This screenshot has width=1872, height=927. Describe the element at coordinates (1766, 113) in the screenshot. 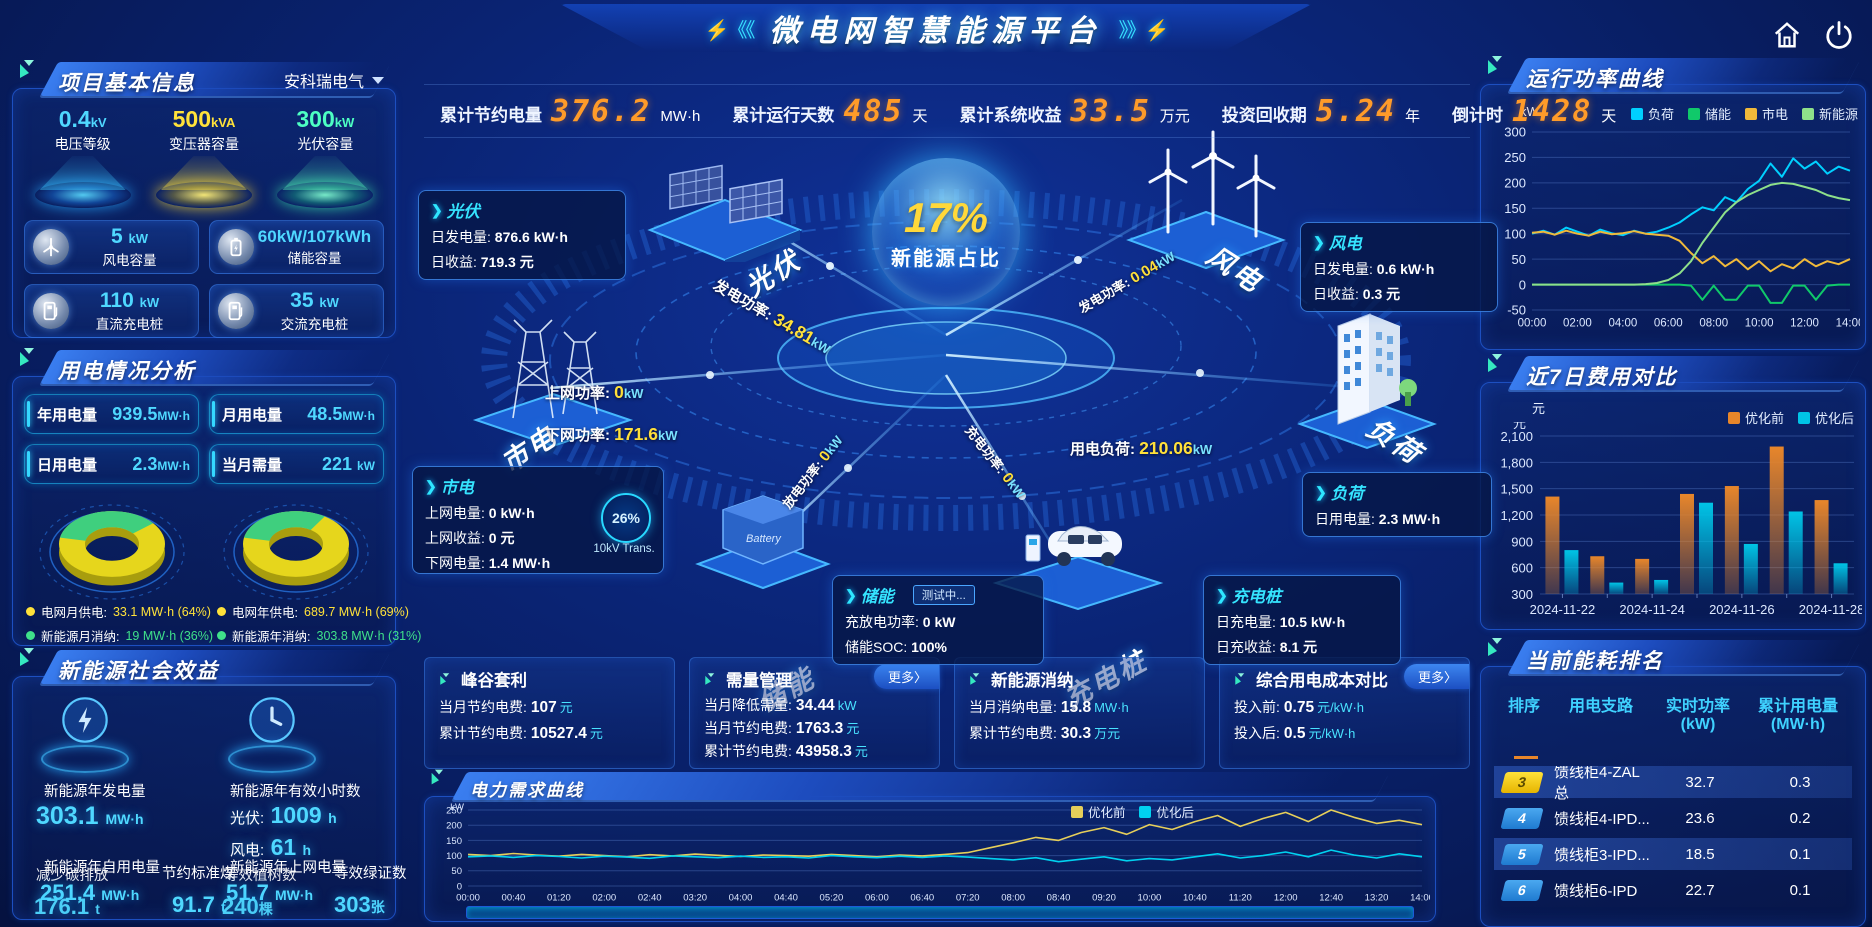

I see `legend-grid: 市电` at that location.